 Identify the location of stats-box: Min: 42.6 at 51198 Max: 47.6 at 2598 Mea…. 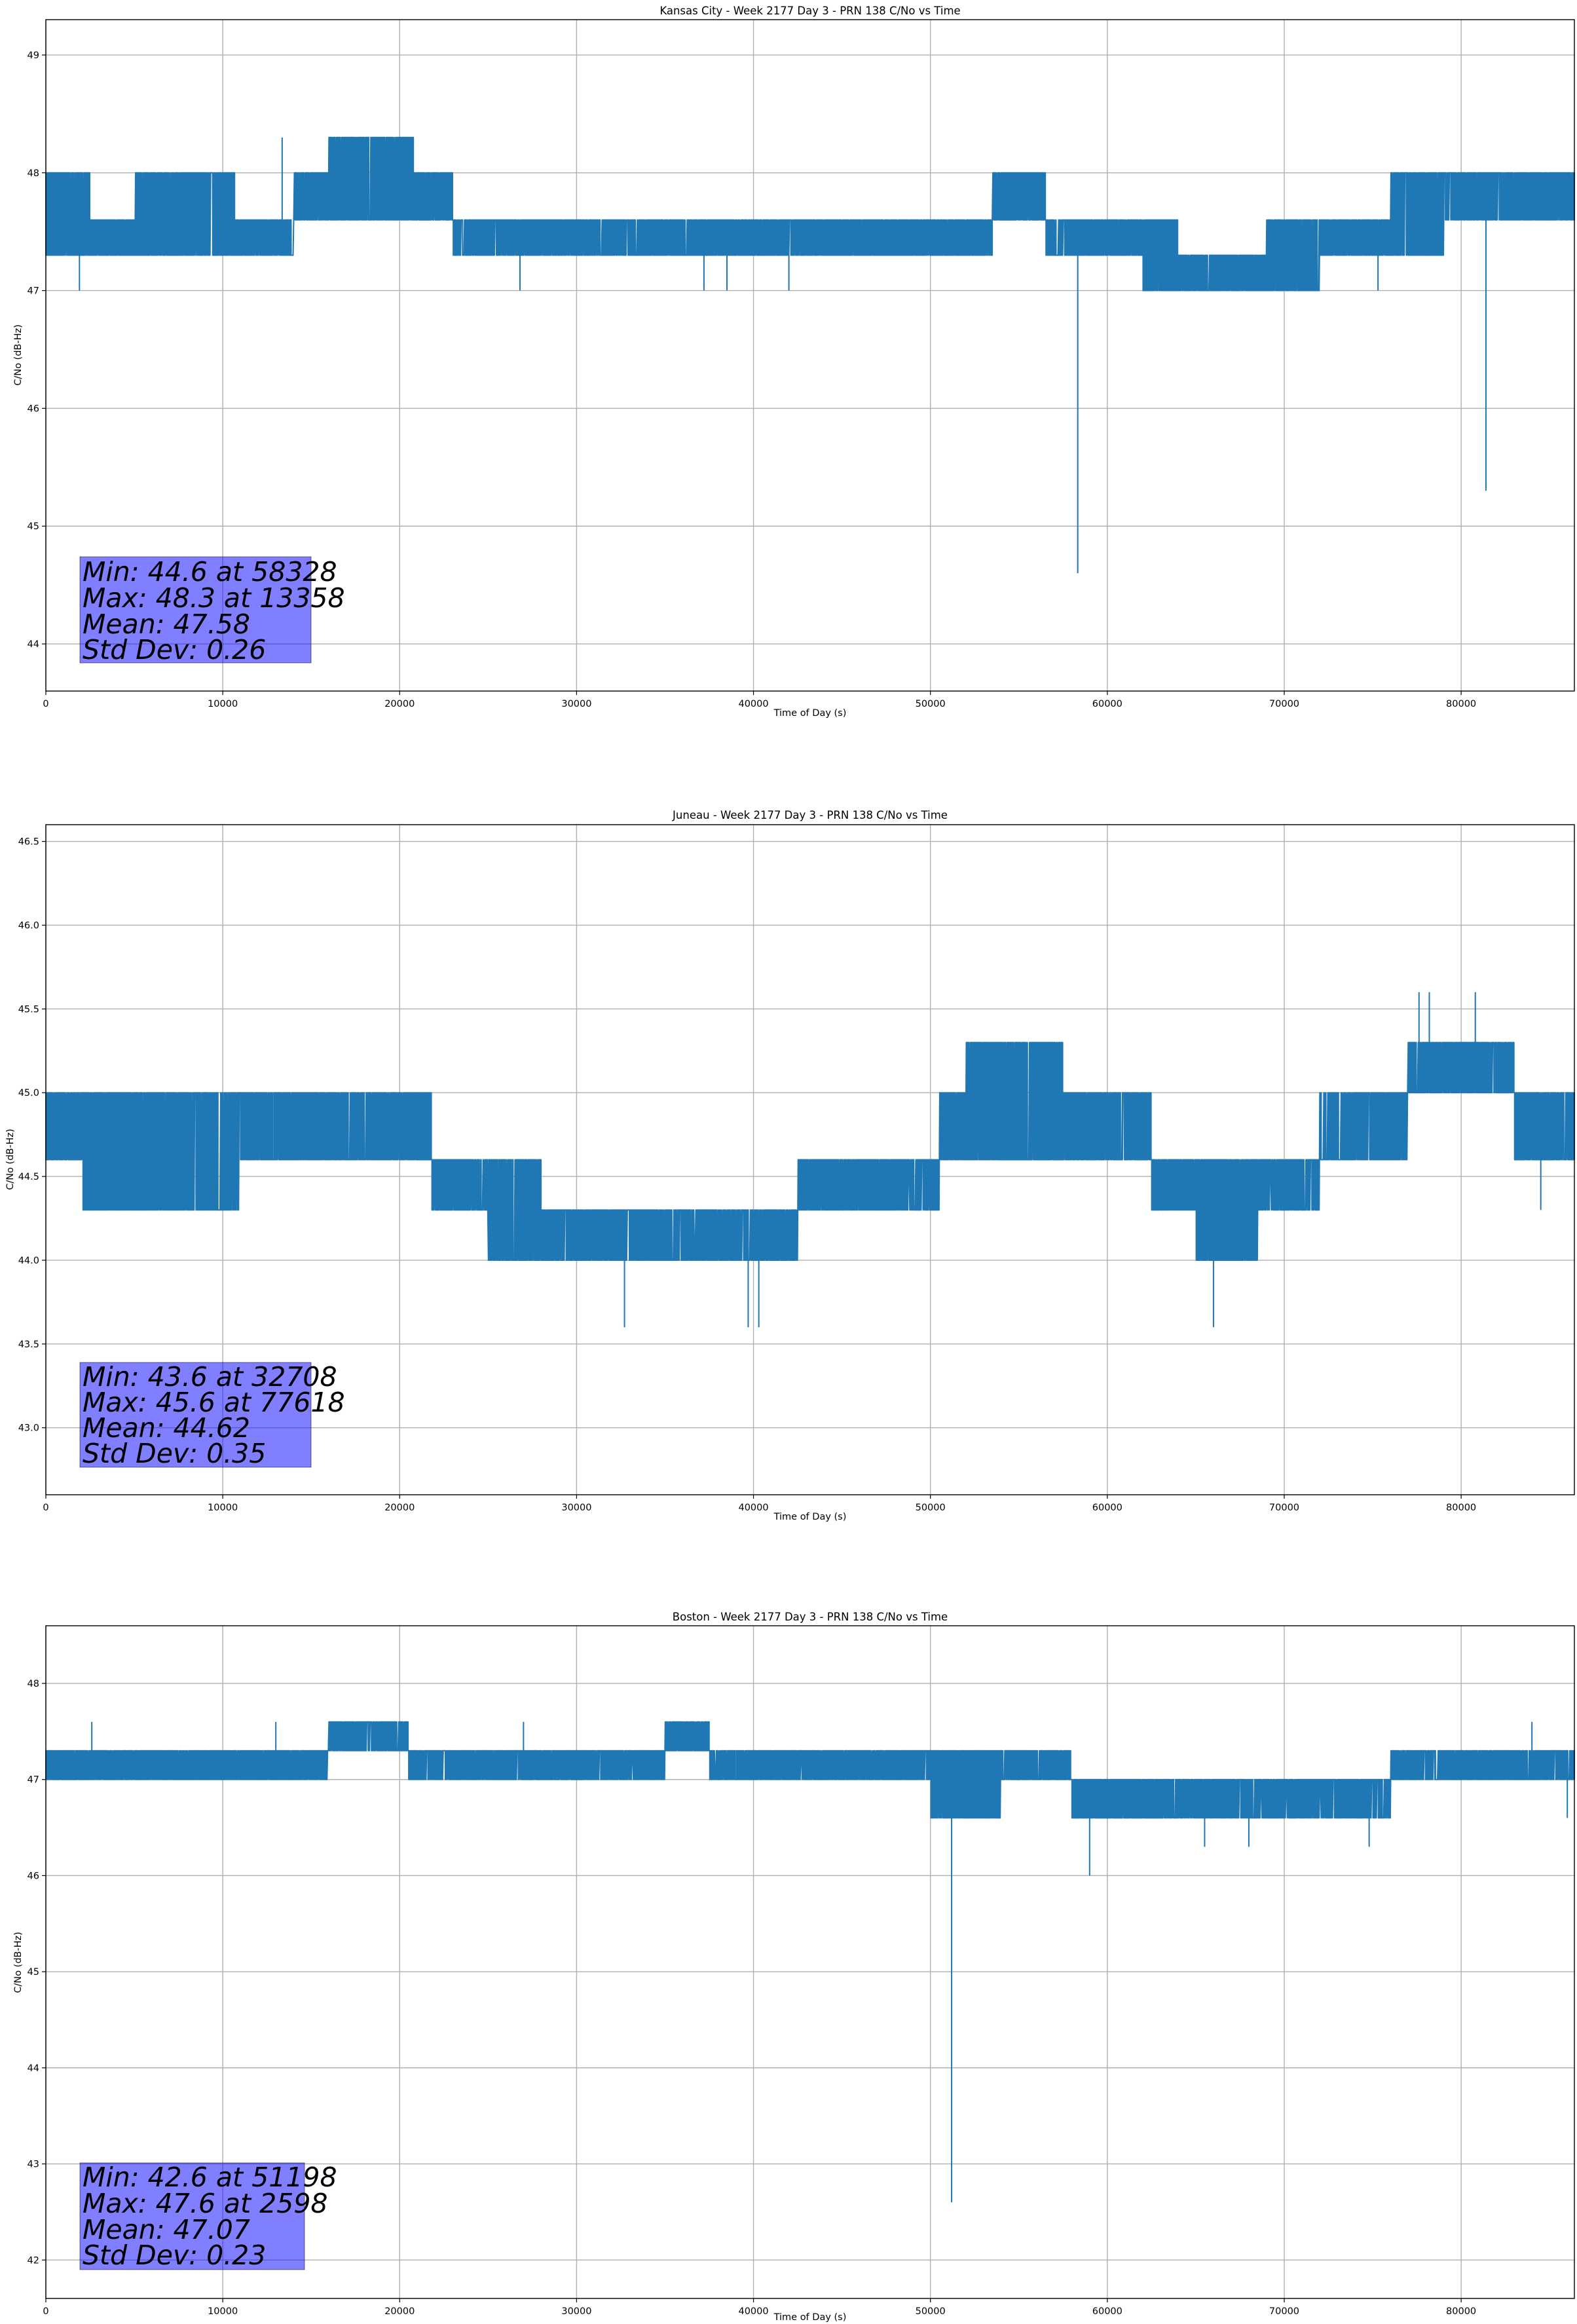
(208, 2216).